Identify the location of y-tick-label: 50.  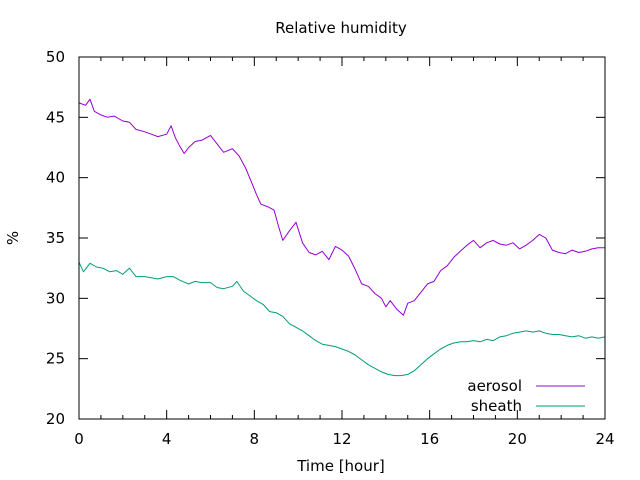
(55, 57).